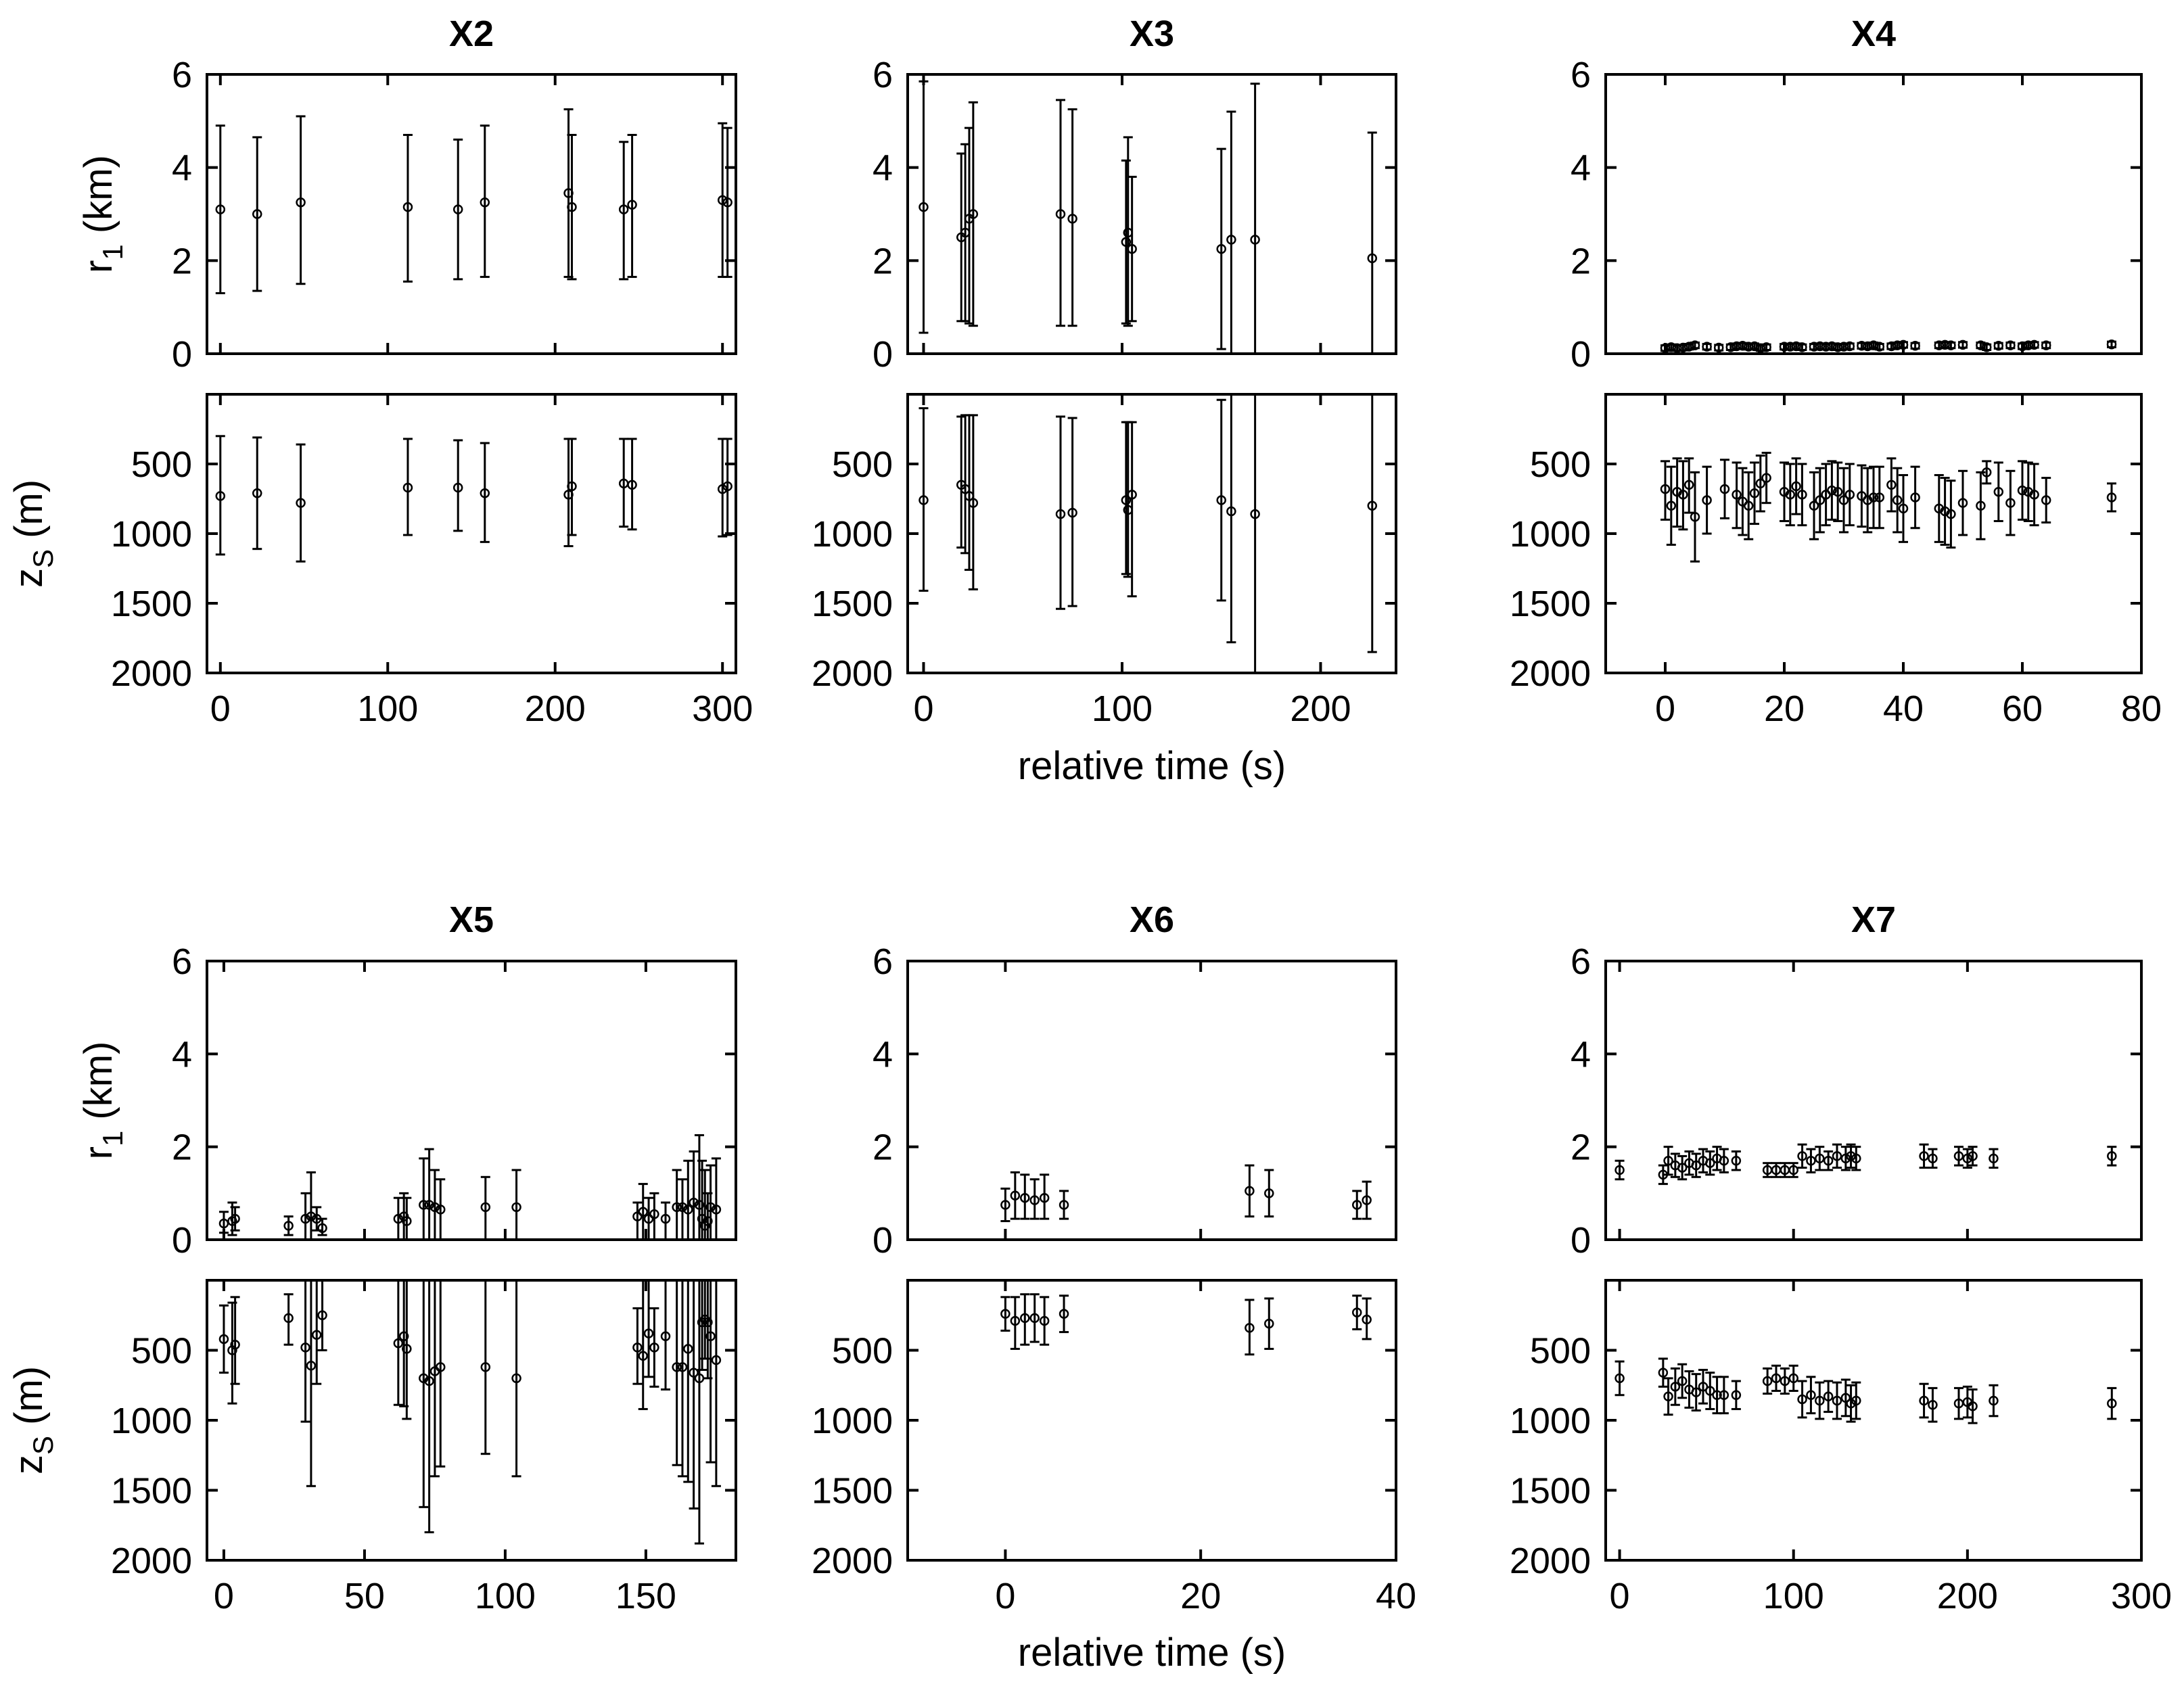 The height and width of the screenshot is (1705, 2184). Describe the element at coordinates (161, 1351) in the screenshot. I see `zs-ytick-label: 500` at that location.